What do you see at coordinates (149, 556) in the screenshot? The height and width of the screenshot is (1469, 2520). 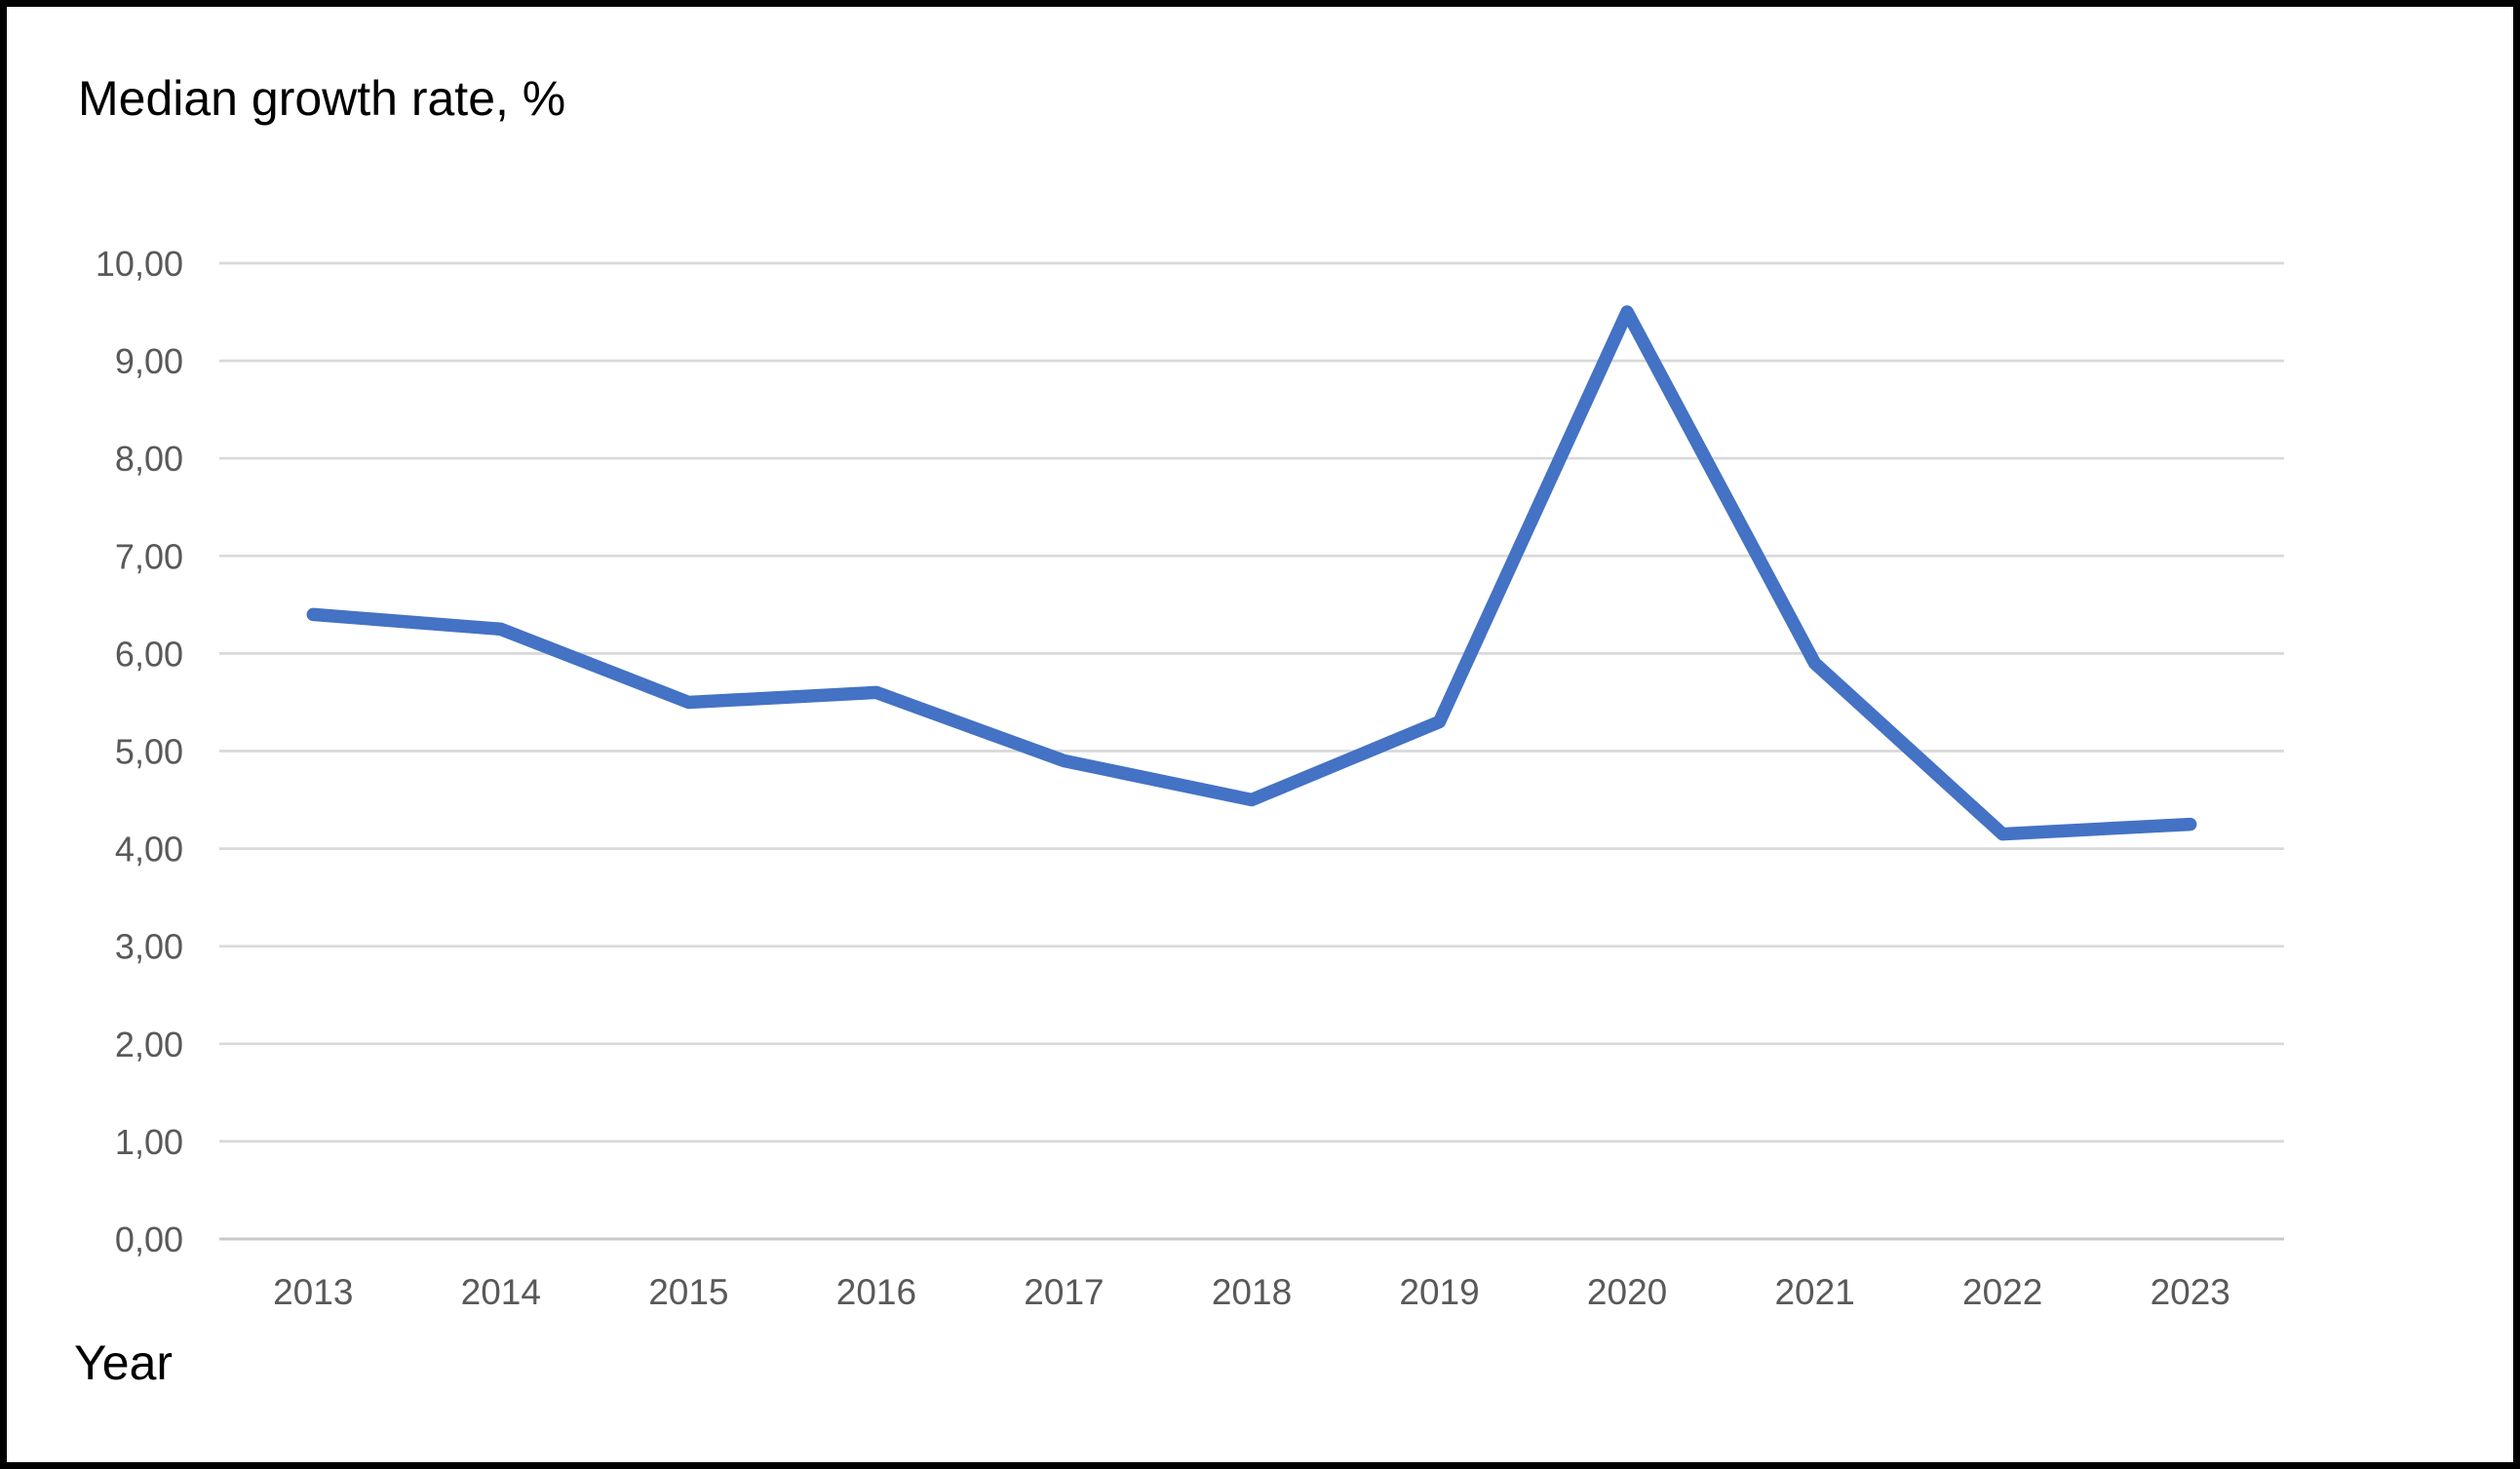 I see `y-tick-label: 7,00` at bounding box center [149, 556].